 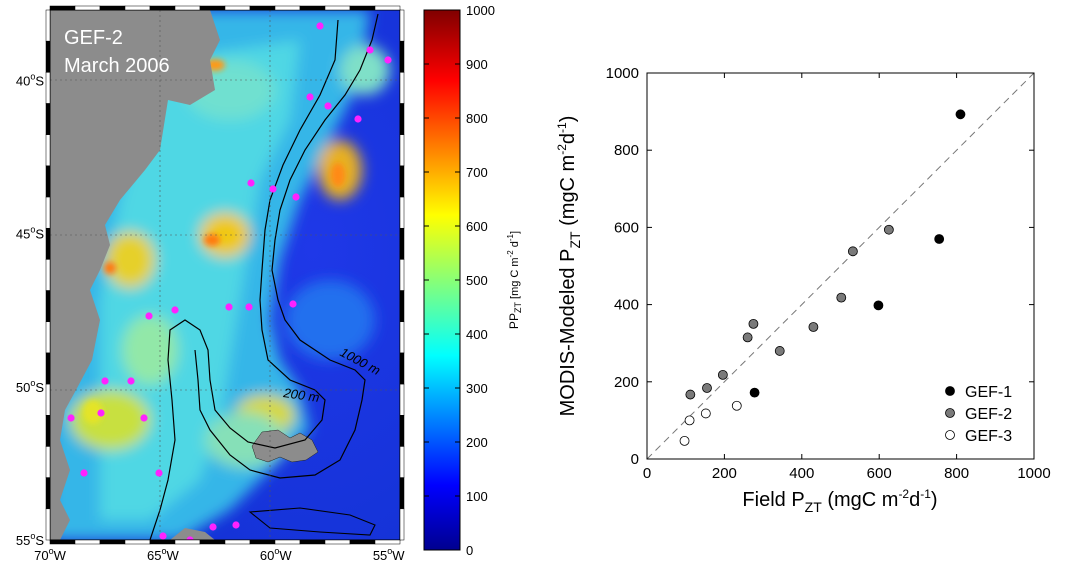 I want to click on colorbar, so click(x=442, y=280).